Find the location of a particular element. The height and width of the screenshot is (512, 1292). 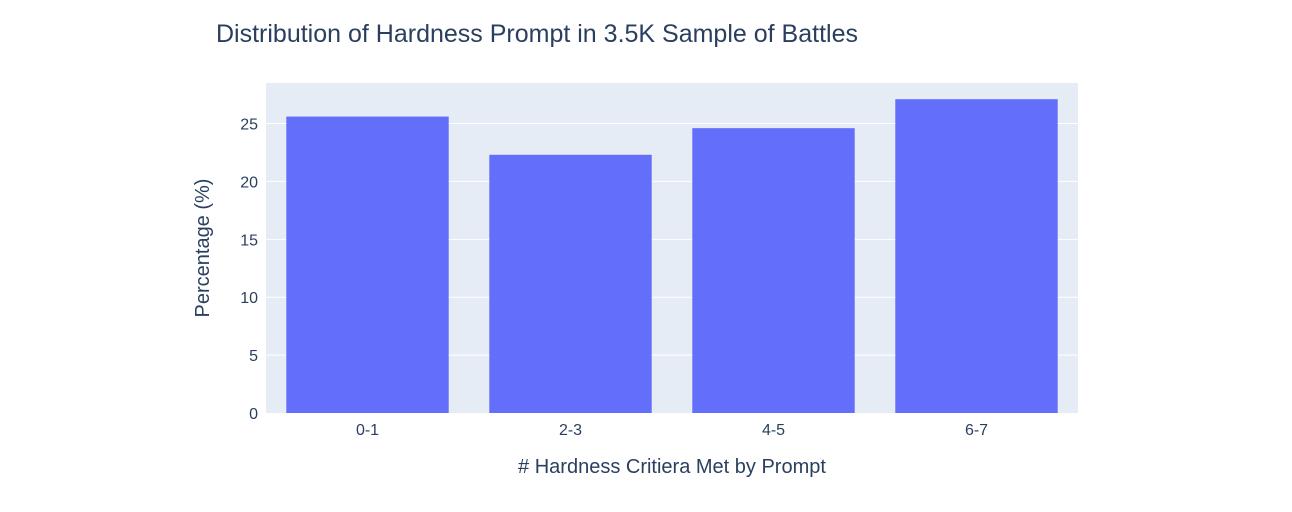

x-tick-label: 6-7 is located at coordinates (976, 430).